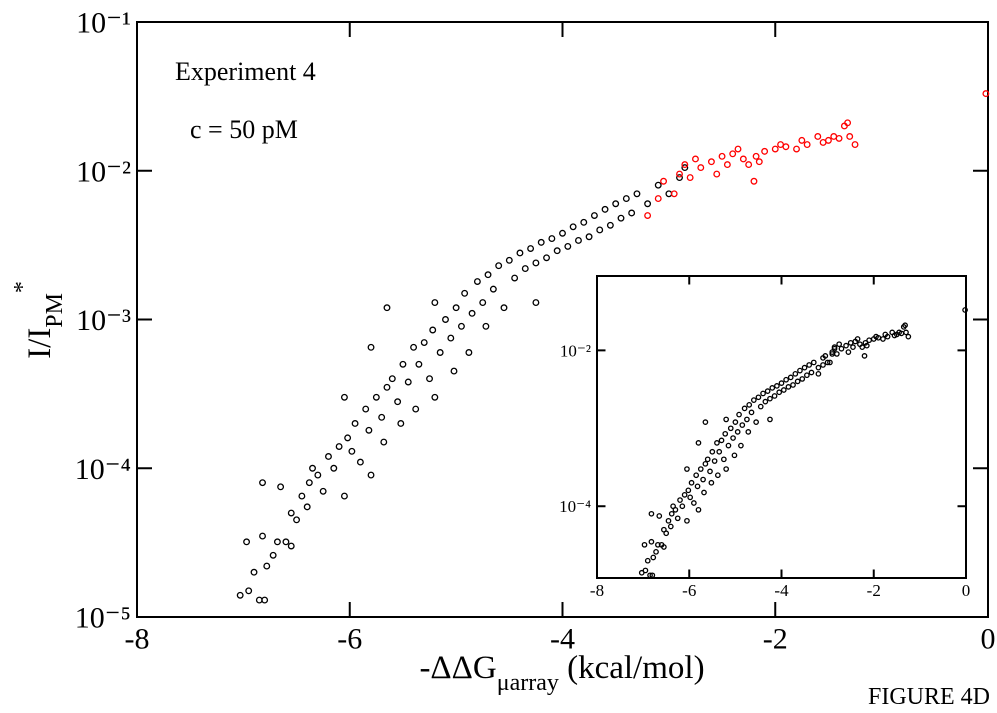 This screenshot has width=997, height=713. Describe the element at coordinates (781, 590) in the screenshot. I see `x-tick-label: -4` at that location.